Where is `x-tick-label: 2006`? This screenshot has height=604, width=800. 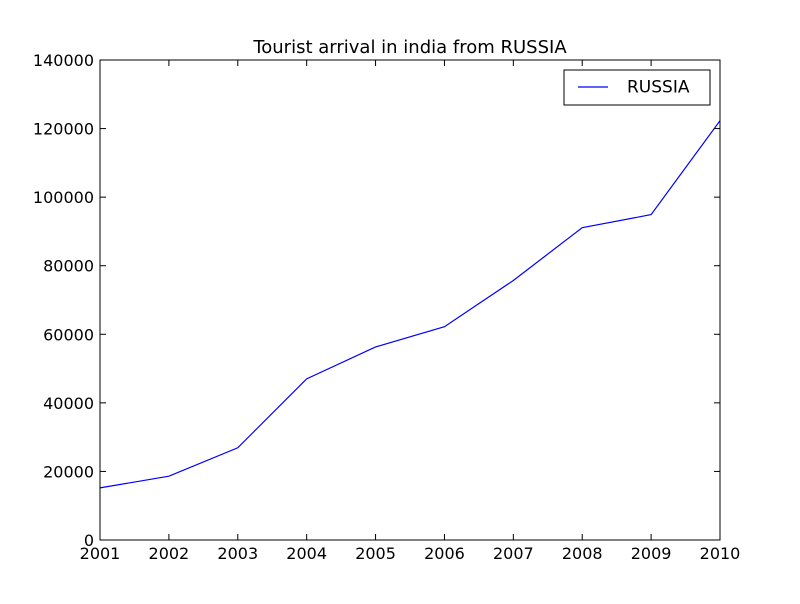
x-tick-label: 2006 is located at coordinates (444, 553).